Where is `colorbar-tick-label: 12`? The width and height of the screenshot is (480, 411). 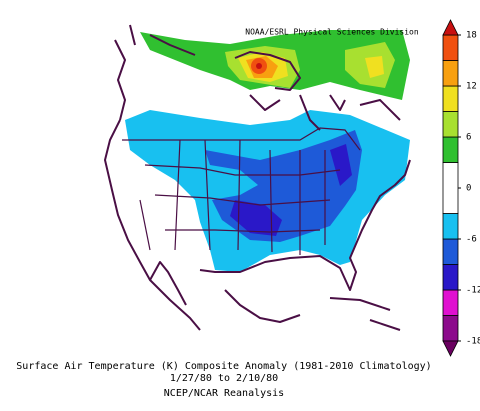
colorbar-tick-label: 12 is located at coordinates (471, 87).